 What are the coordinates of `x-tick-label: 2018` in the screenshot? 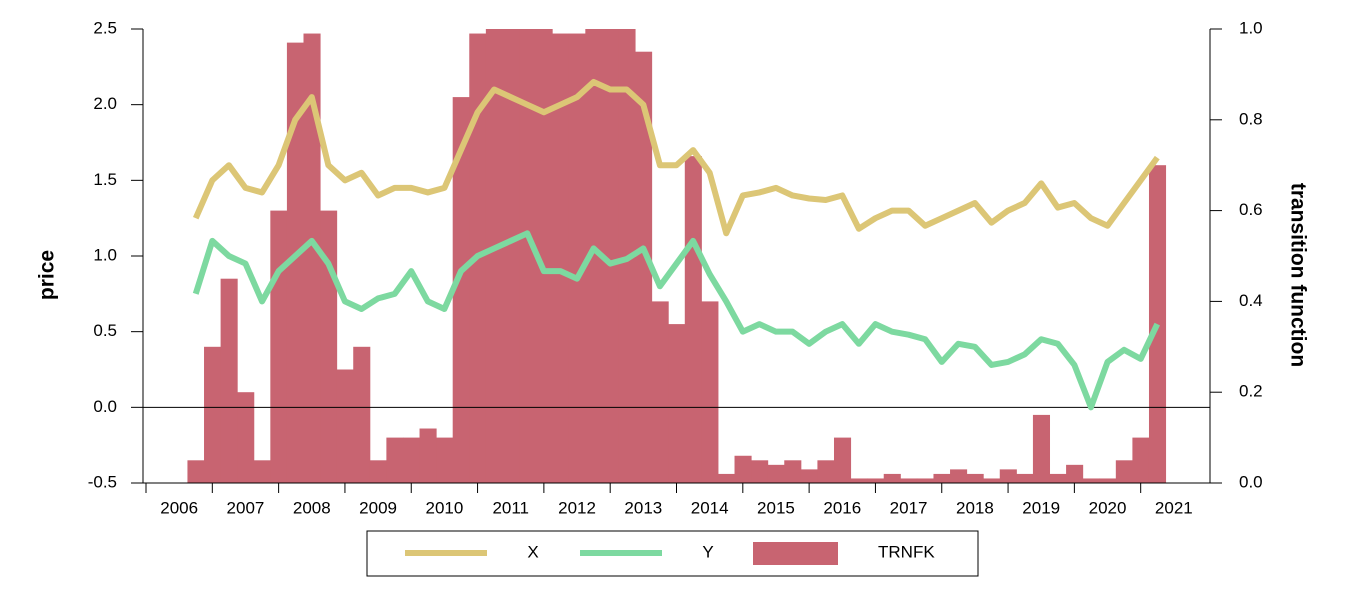 It's located at (975, 507).